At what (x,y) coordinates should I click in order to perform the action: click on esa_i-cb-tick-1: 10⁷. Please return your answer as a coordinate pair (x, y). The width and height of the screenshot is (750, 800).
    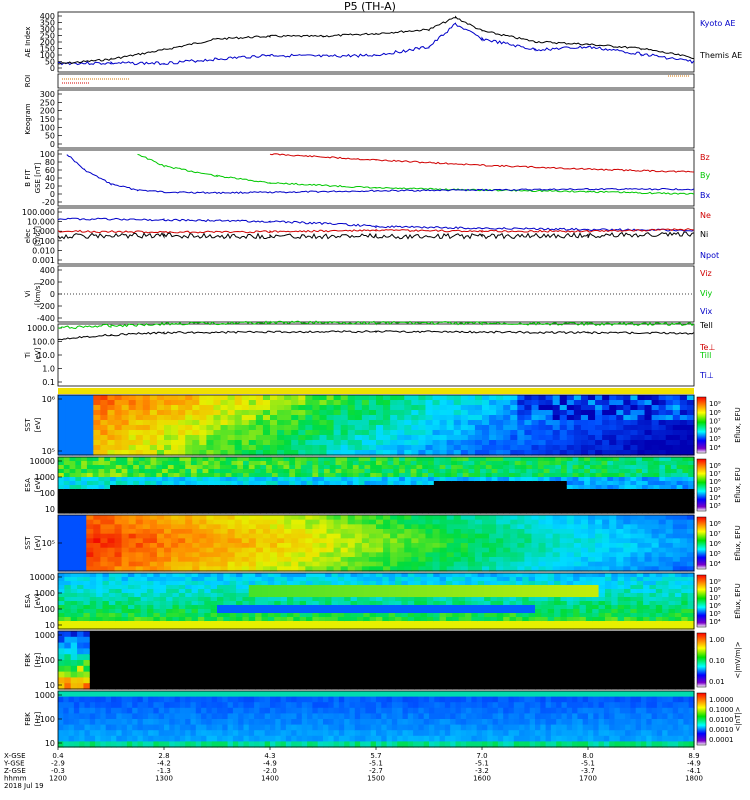
    Looking at the image, I should click on (715, 474).